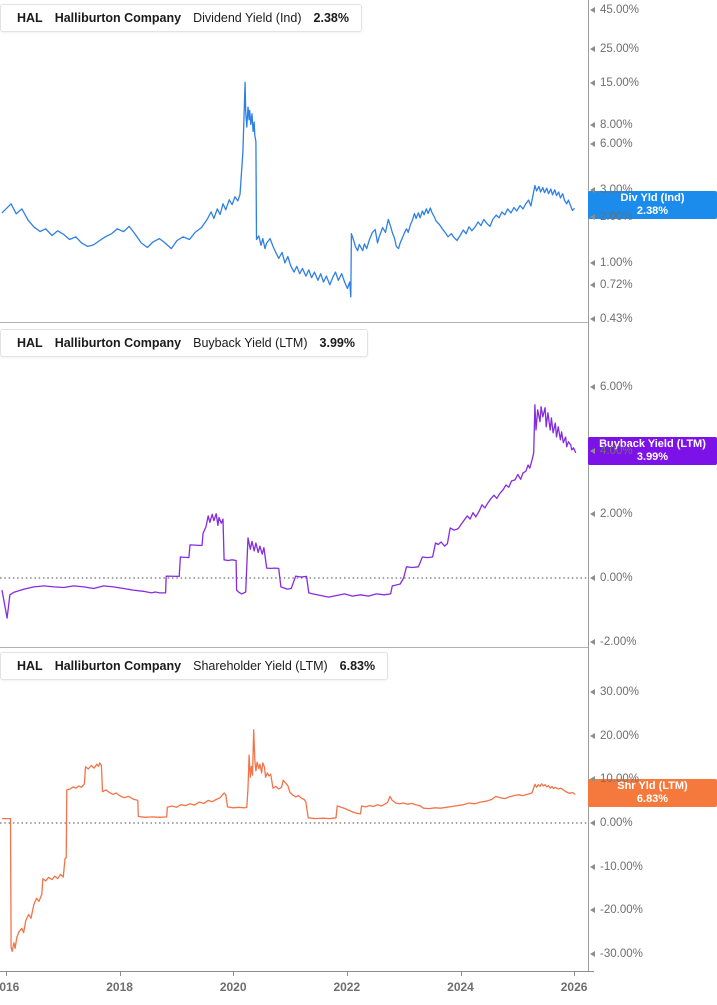  What do you see at coordinates (620, 48) in the screenshot?
I see `y-tick-label: 25.00%` at bounding box center [620, 48].